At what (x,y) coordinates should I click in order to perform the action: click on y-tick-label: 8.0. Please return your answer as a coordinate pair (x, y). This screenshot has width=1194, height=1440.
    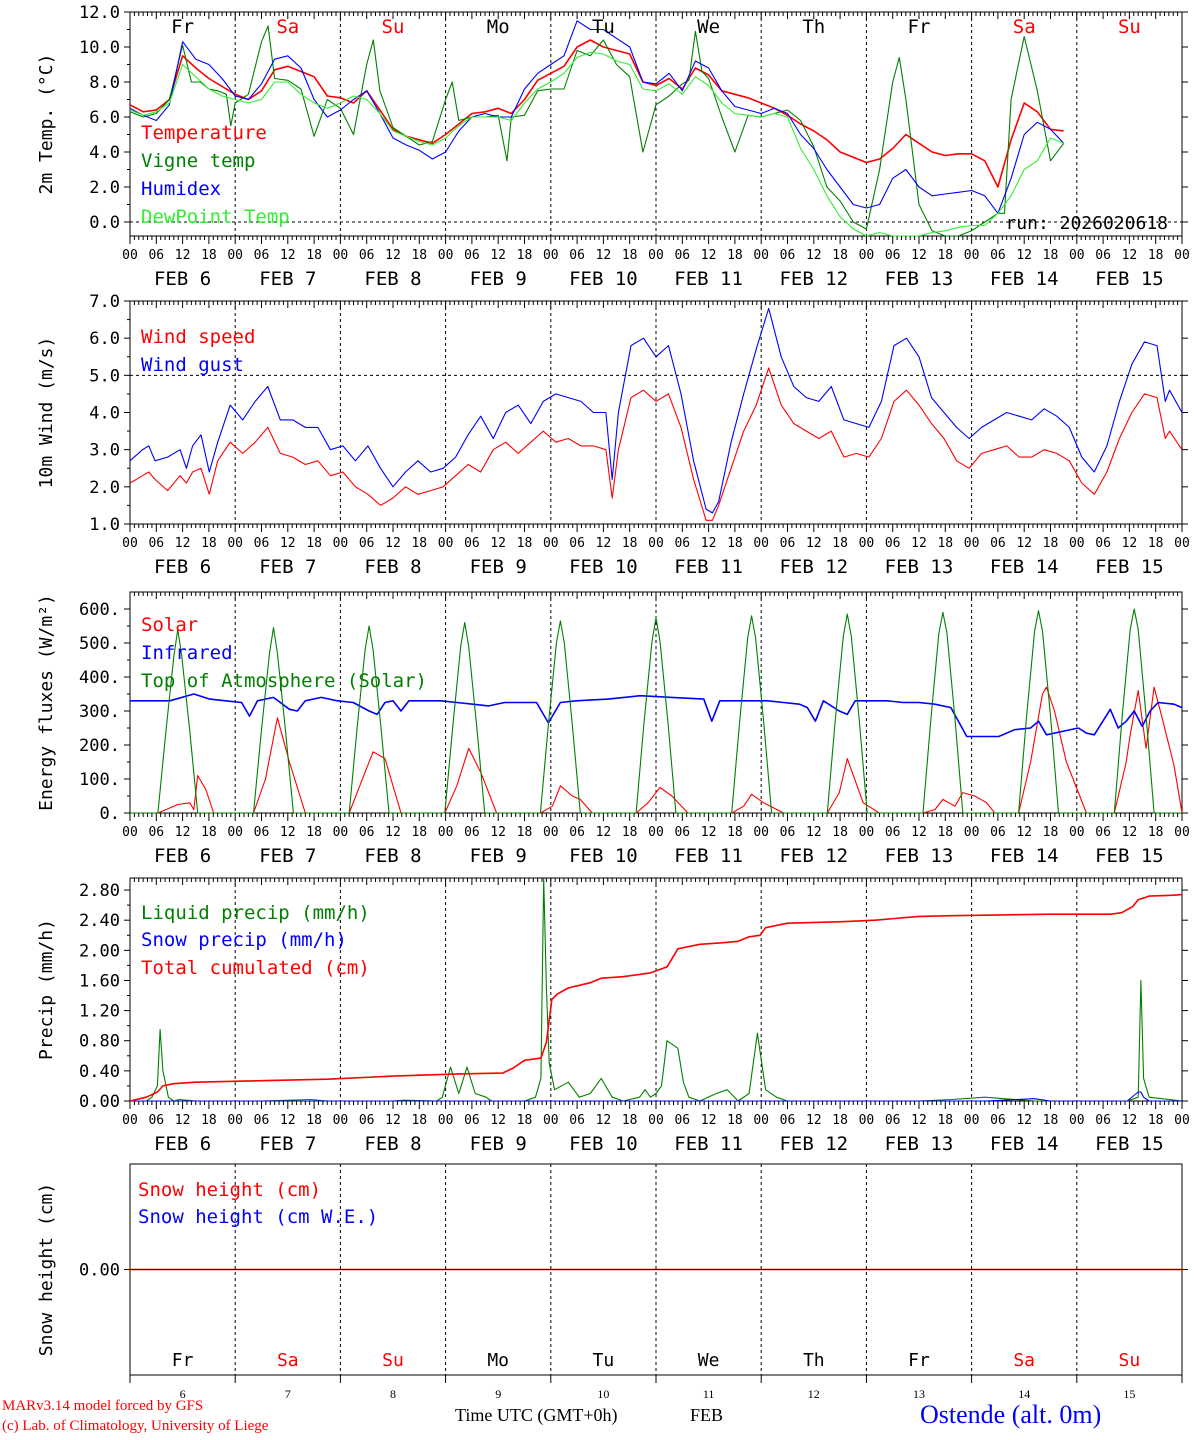
    Looking at the image, I should click on (104, 83).